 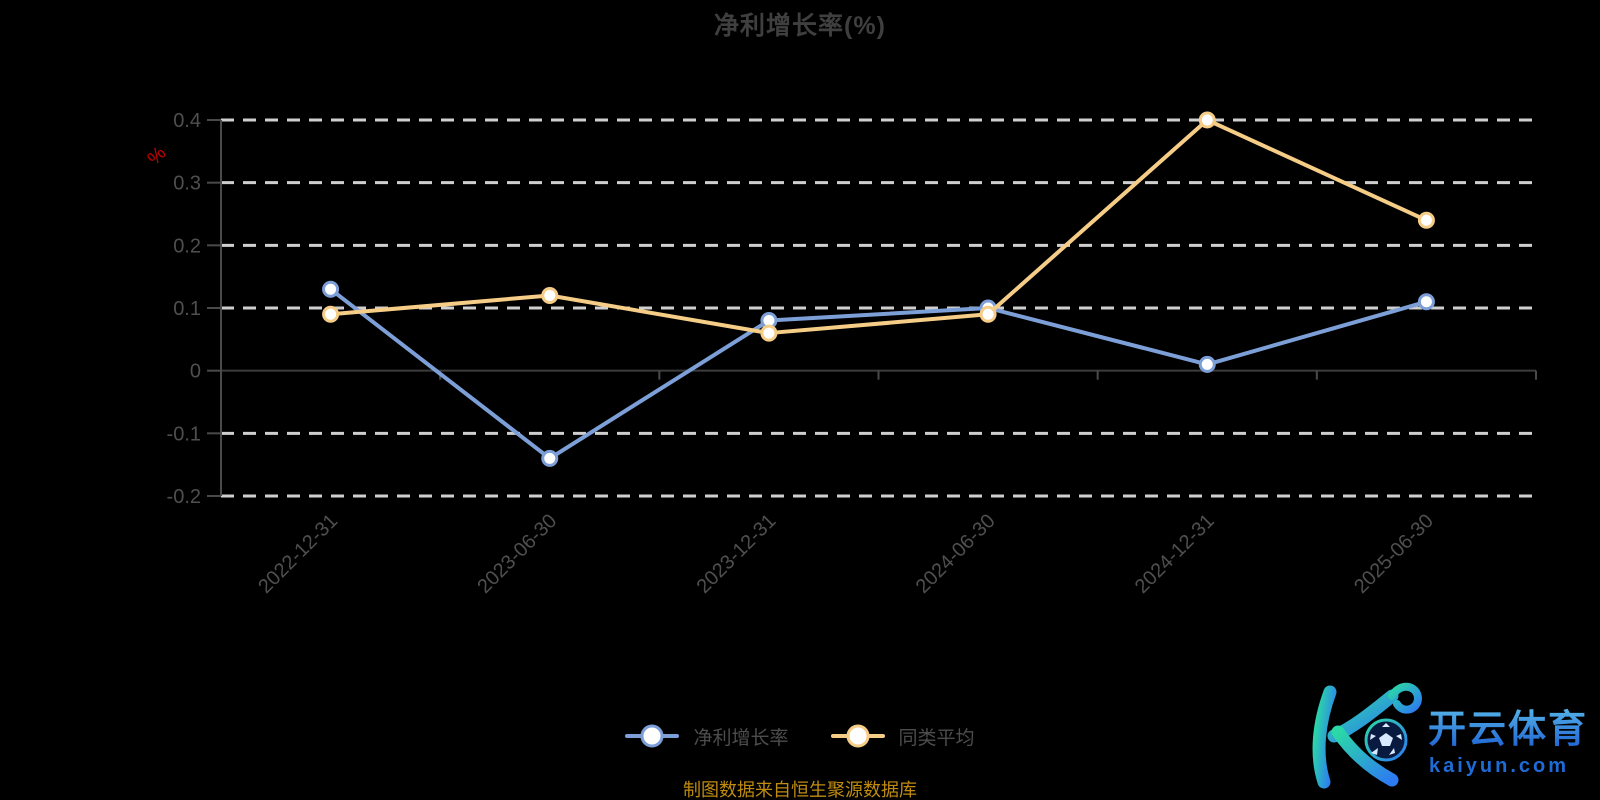 I want to click on y-axis-label: 0.1, so click(x=187, y=309).